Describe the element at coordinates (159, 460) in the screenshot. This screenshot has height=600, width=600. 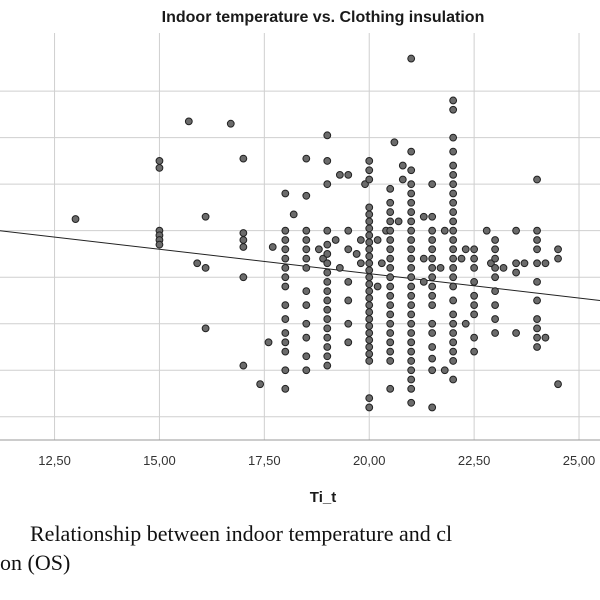
I see `x-tick-label: 15,00` at that location.